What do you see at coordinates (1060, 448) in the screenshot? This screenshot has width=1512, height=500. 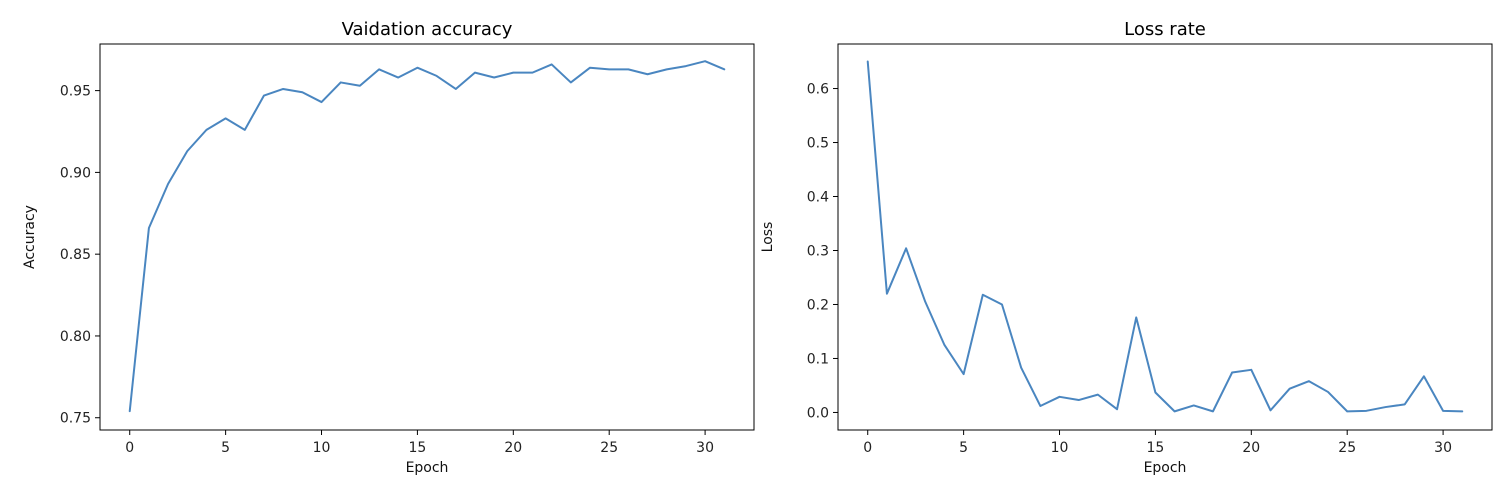 I see `loss-x-tick-label: 10` at bounding box center [1060, 448].